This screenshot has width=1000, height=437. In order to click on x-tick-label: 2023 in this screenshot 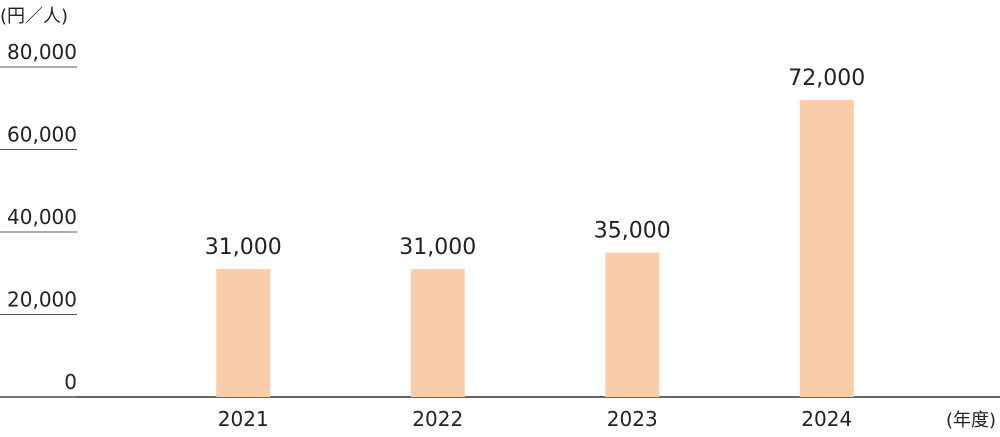, I will do `click(632, 419)`.